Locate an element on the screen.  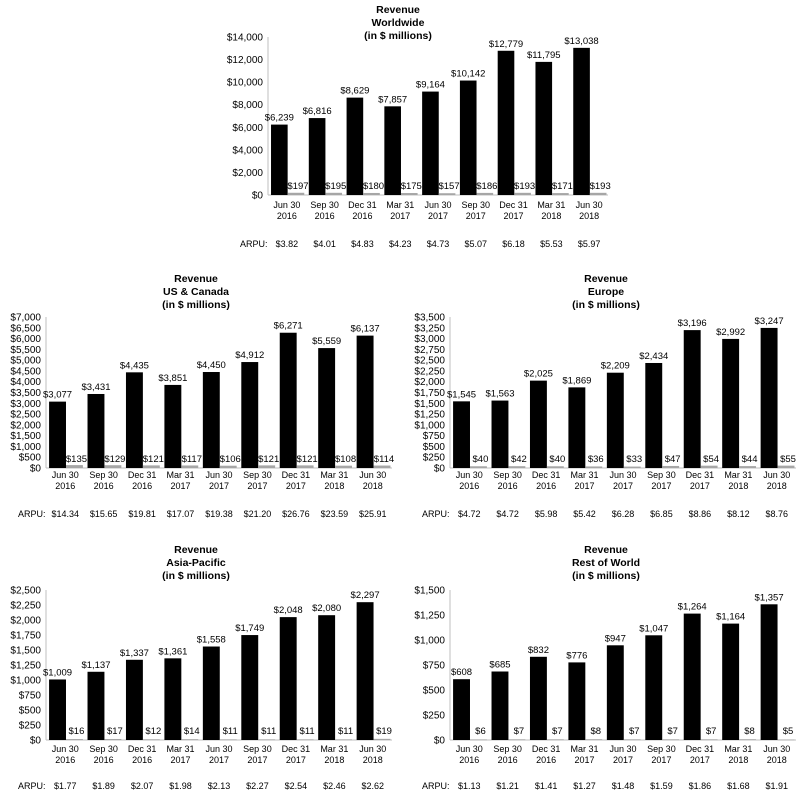
y-tick-label: $6,000 is located at coordinates (247, 128).